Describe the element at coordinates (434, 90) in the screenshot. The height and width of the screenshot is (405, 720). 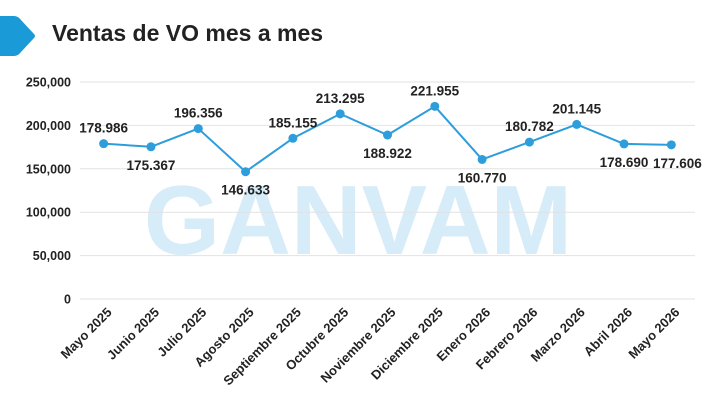
I see `data-label: 221.955` at that location.